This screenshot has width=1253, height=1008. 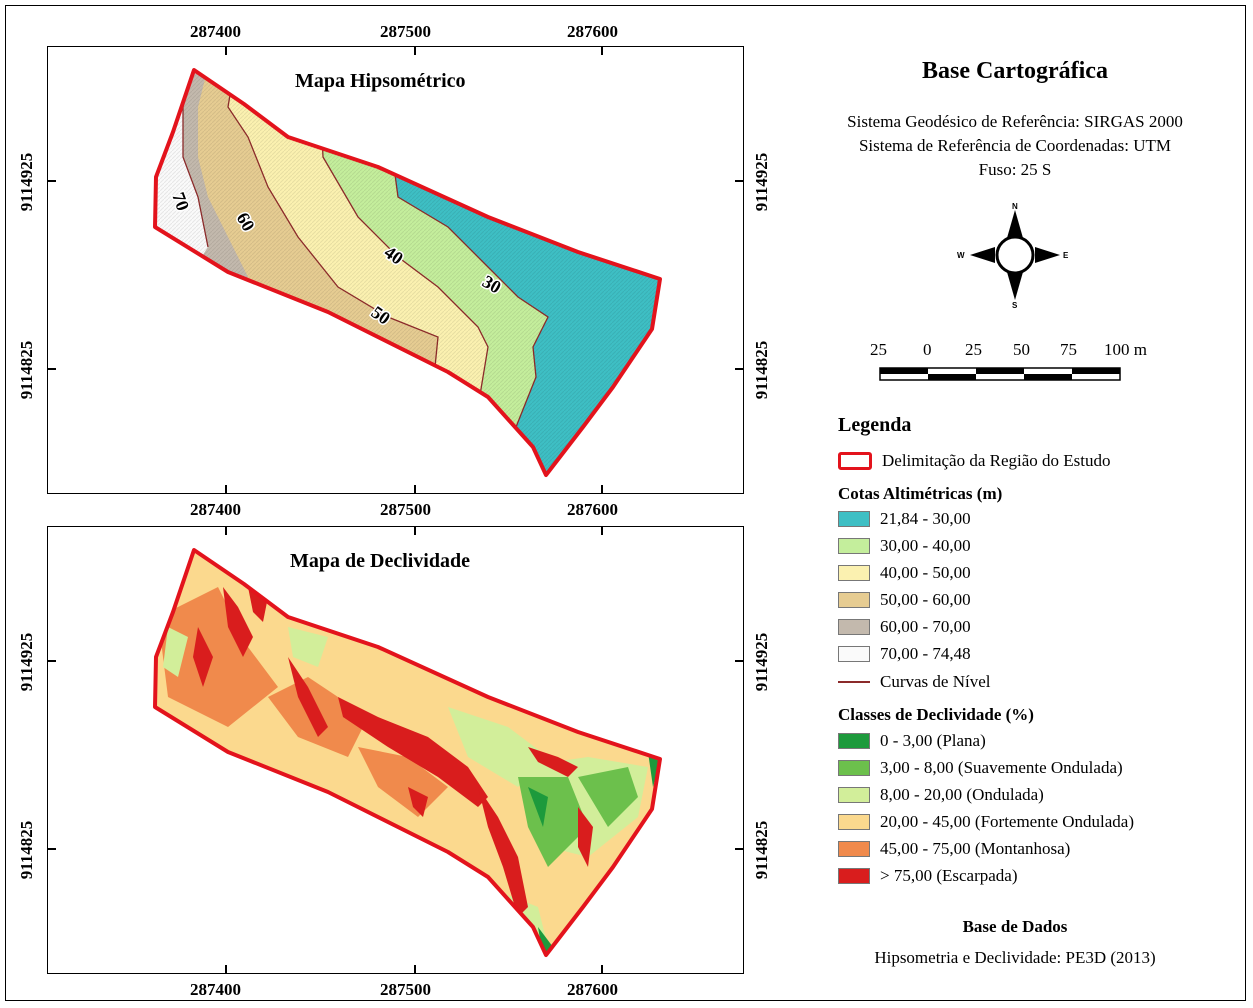 I want to click on hypsometric-map-title: Mapa Hipsométrico, so click(x=380, y=81).